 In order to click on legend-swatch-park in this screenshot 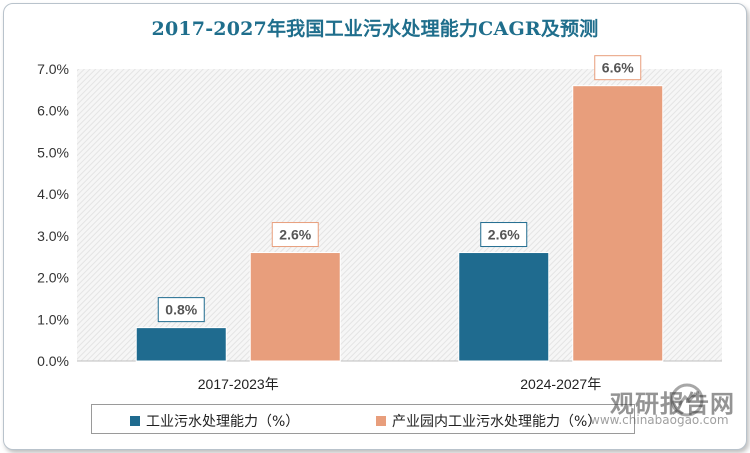, I will do `click(381, 421)`.